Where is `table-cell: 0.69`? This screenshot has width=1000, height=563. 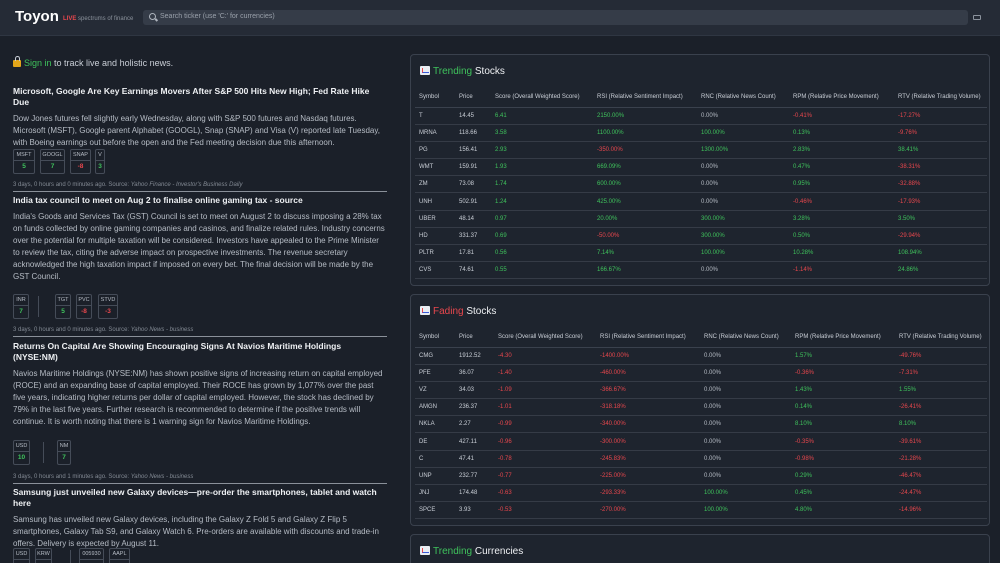 table-cell: 0.69 is located at coordinates (542, 236).